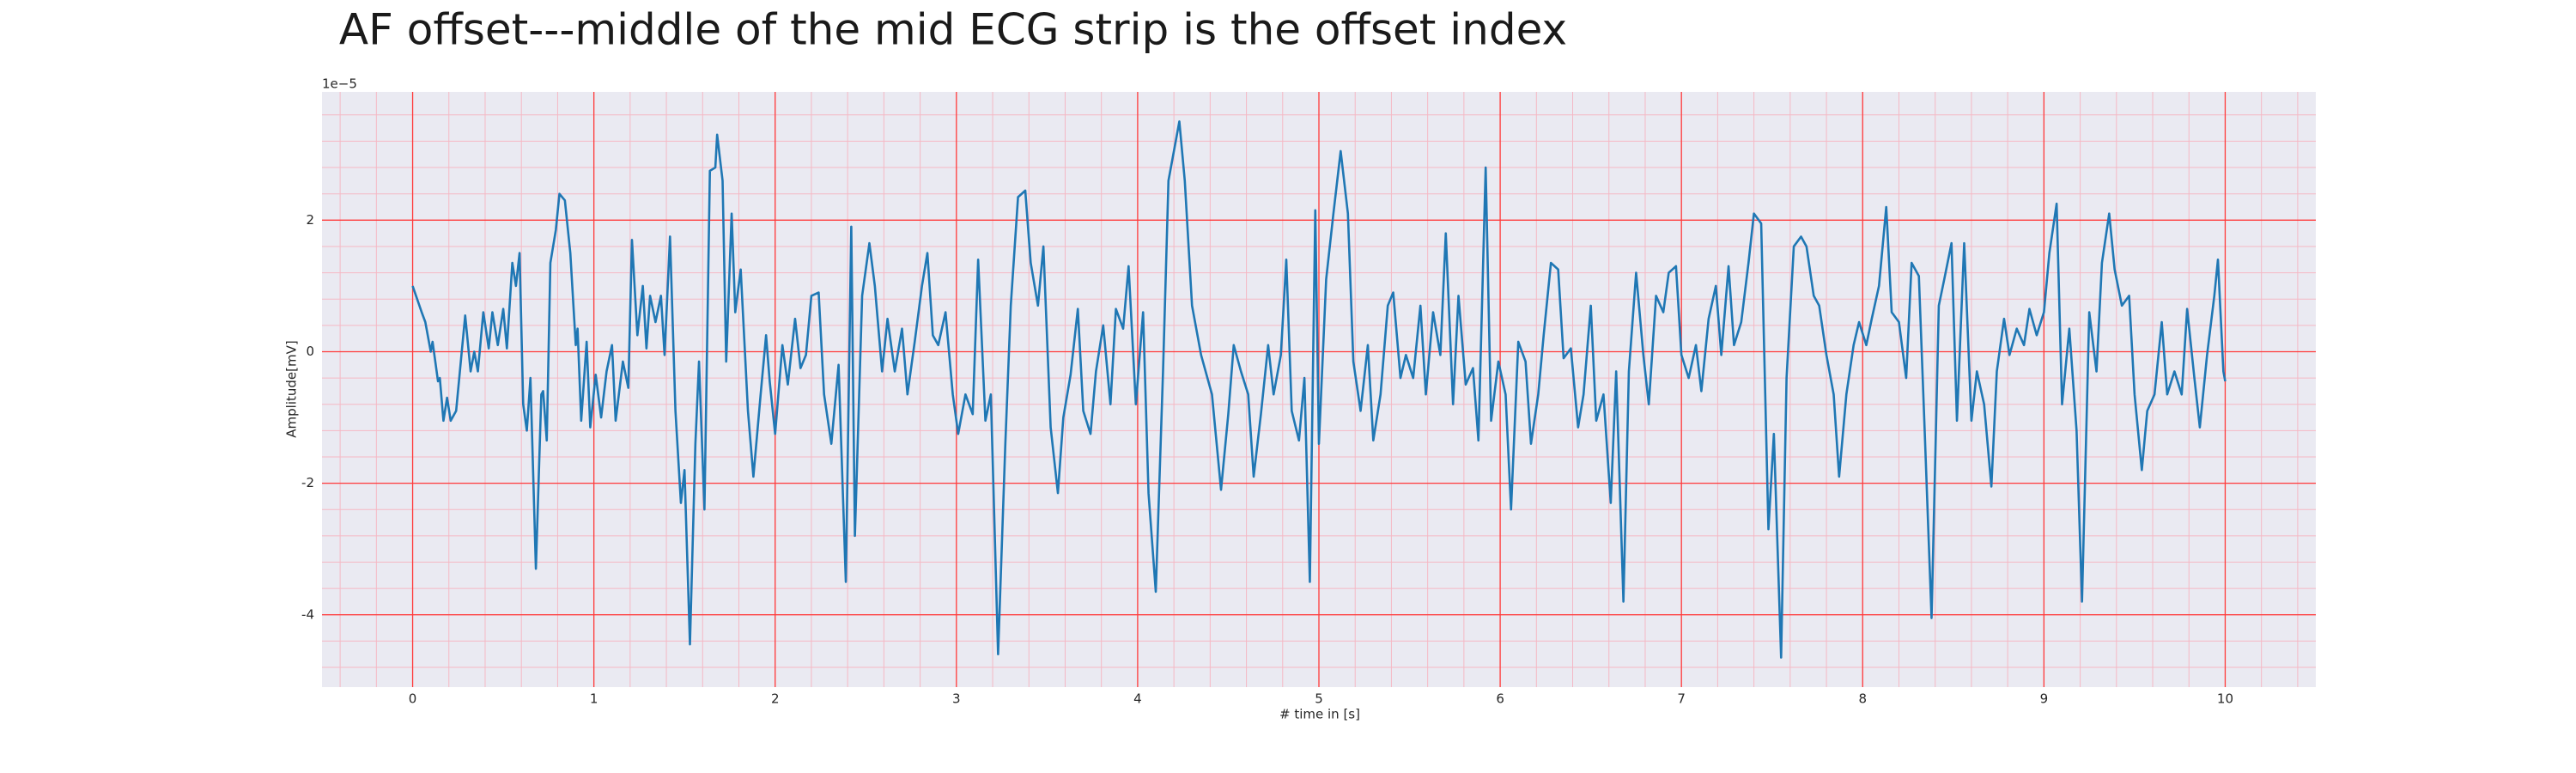 The height and width of the screenshot is (773, 2576). I want to click on y-tick-label: -2, so click(307, 483).